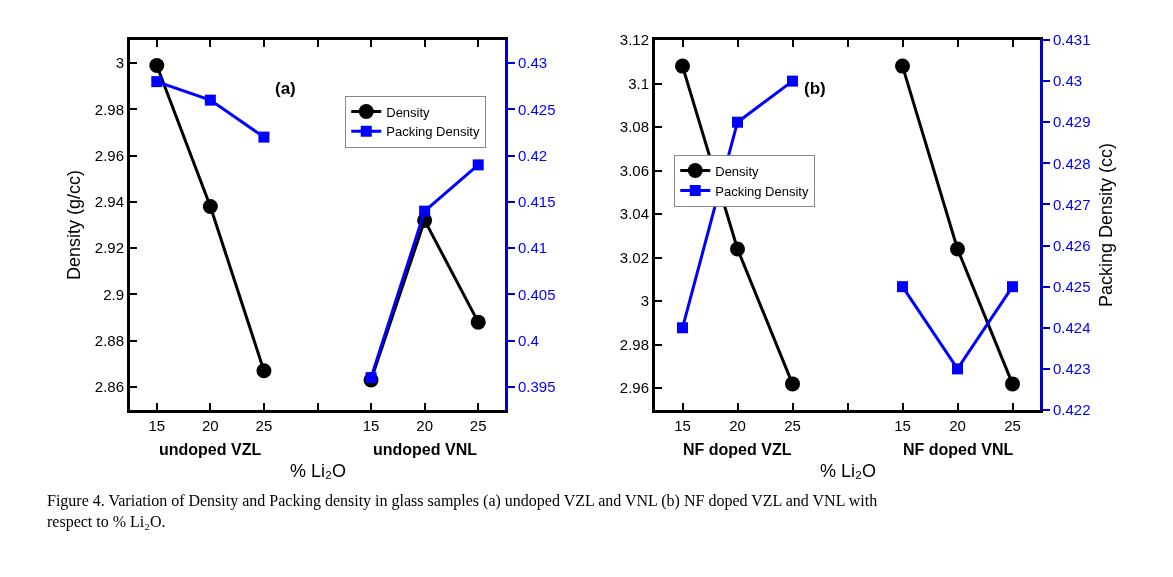  Describe the element at coordinates (638, 83) in the screenshot. I see `y-tick-label: 3.1` at that location.